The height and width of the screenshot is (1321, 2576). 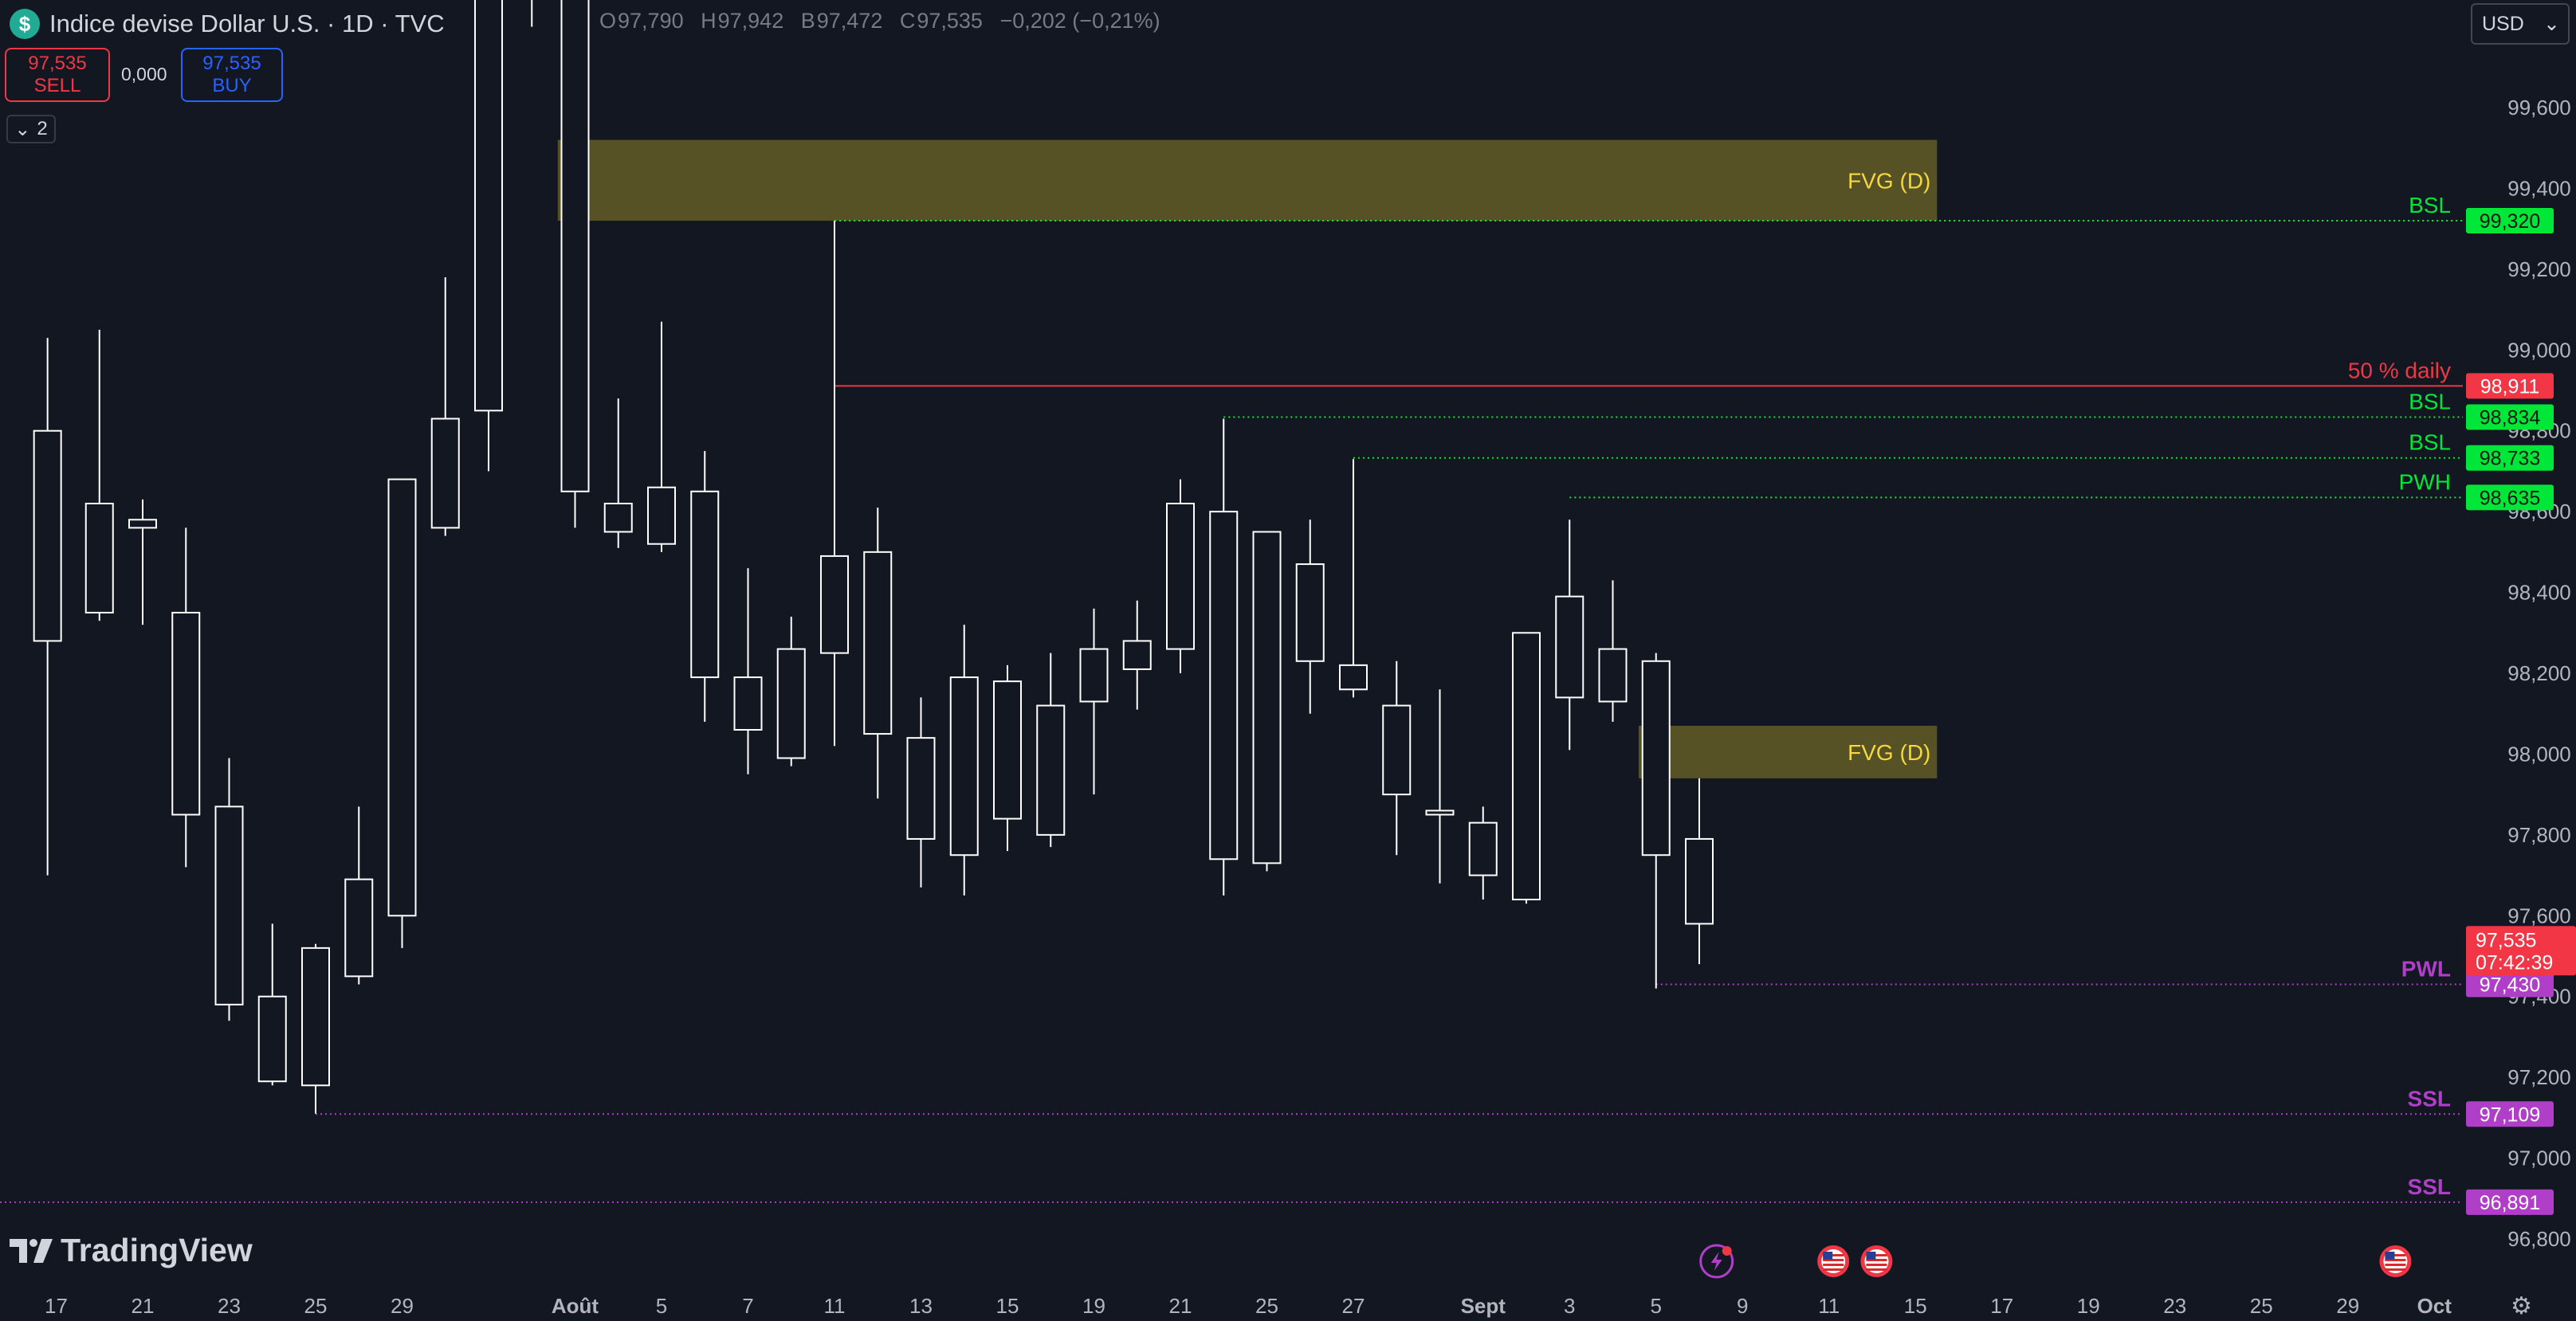 What do you see at coordinates (2429, 1186) in the screenshot?
I see `level-label: SSL` at bounding box center [2429, 1186].